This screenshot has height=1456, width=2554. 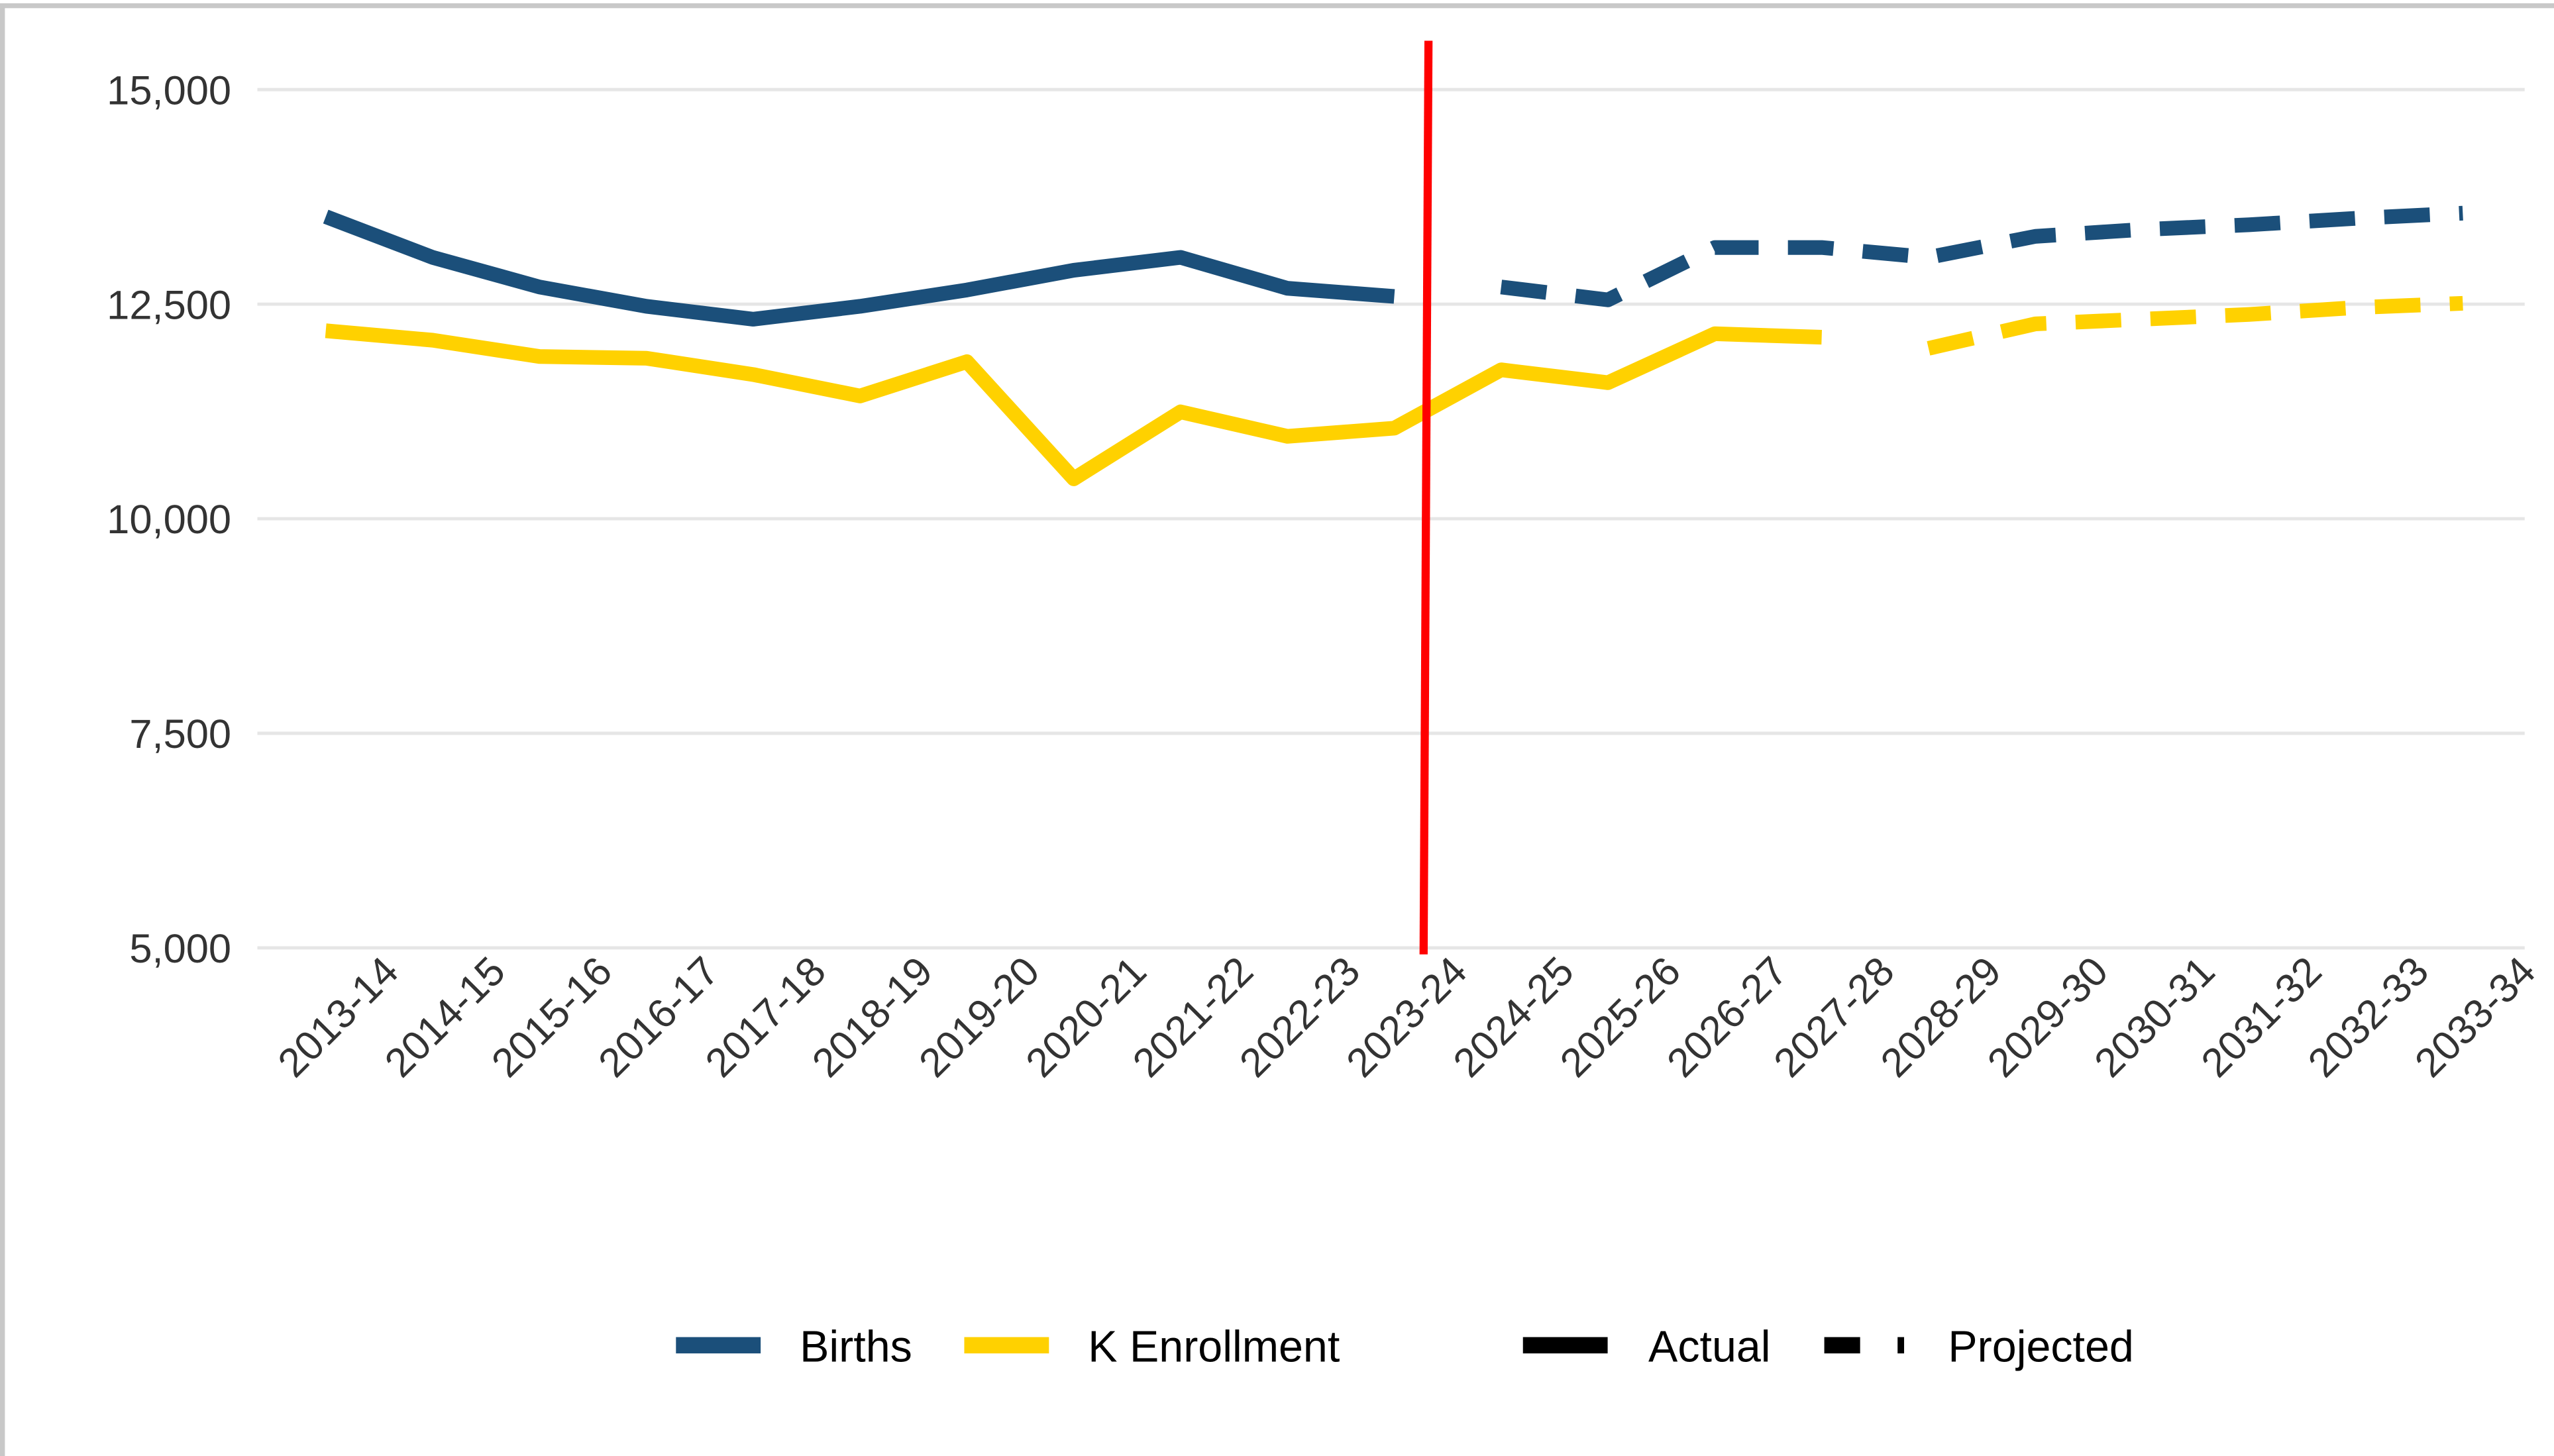 I want to click on divider-line, so click(x=1426, y=497).